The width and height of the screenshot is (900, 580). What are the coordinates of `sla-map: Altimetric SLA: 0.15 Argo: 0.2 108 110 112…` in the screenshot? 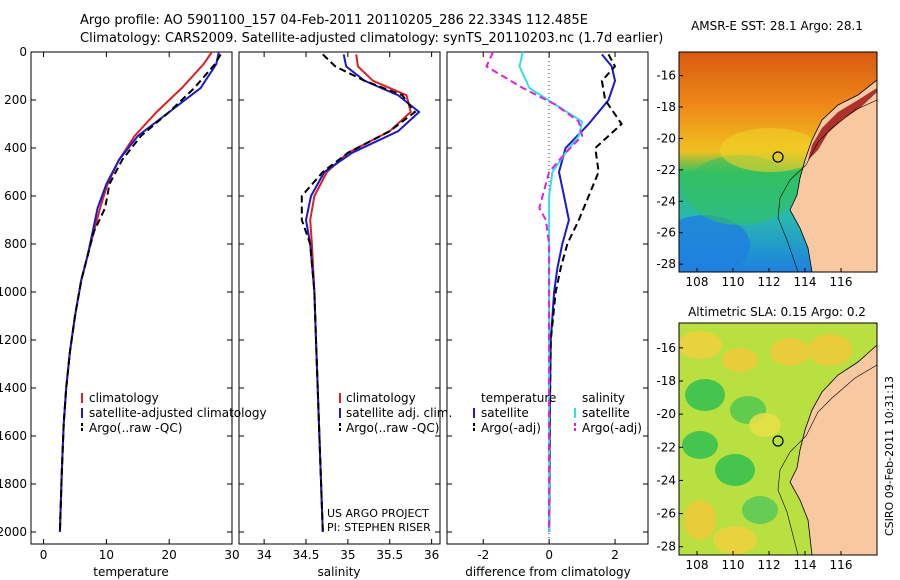 It's located at (767, 438).